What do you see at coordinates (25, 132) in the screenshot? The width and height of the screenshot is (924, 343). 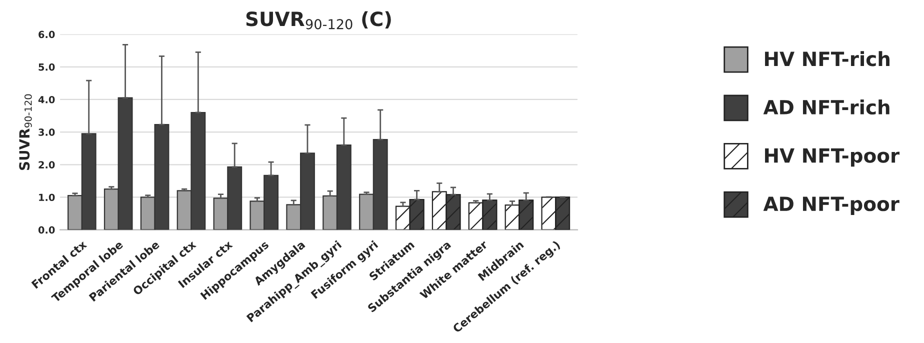 I see `y-axis-title: SUVR$_{90-120}$` at bounding box center [25, 132].